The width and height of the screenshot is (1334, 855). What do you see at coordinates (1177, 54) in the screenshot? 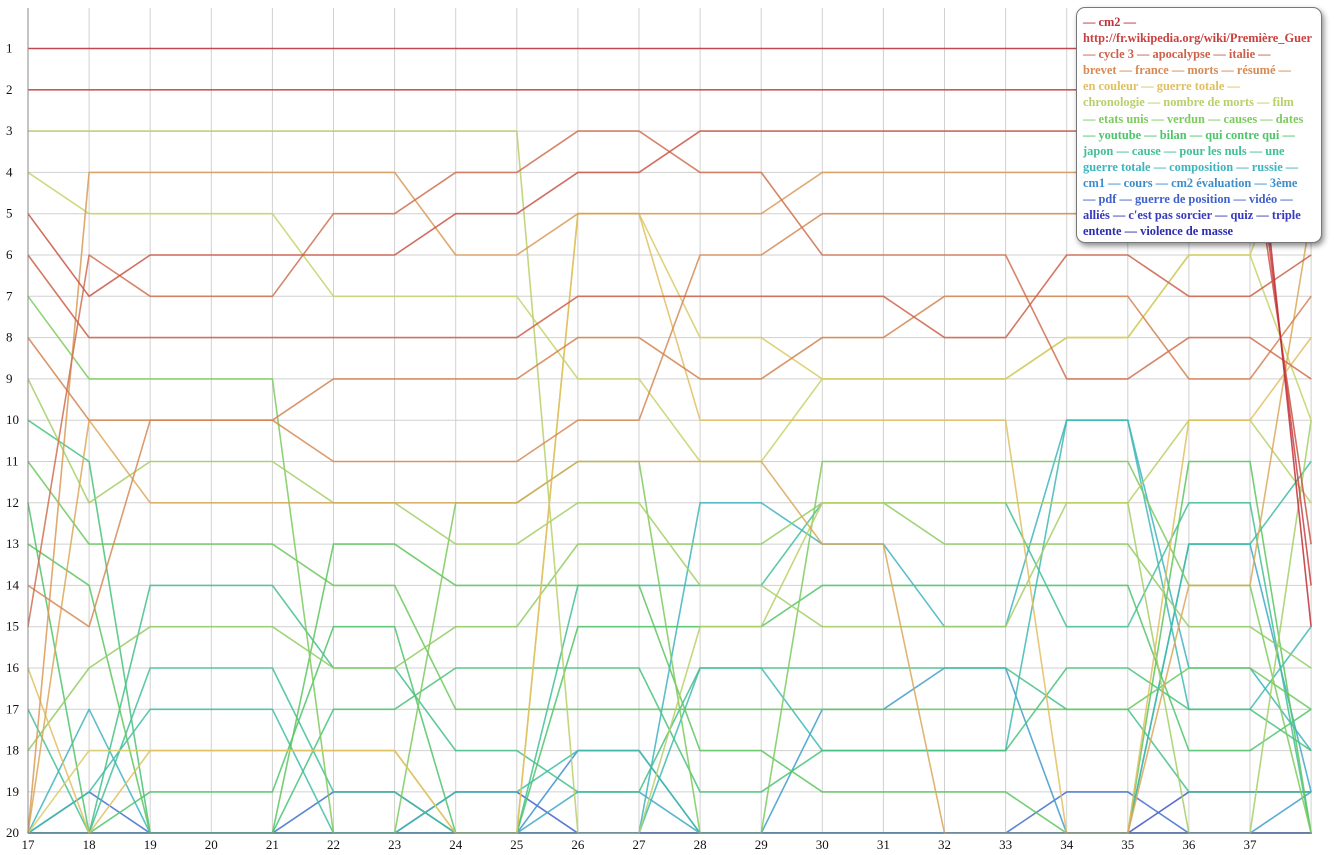
I see `legend-entry: — cycle 3 — apocalypse — italie —` at bounding box center [1177, 54].